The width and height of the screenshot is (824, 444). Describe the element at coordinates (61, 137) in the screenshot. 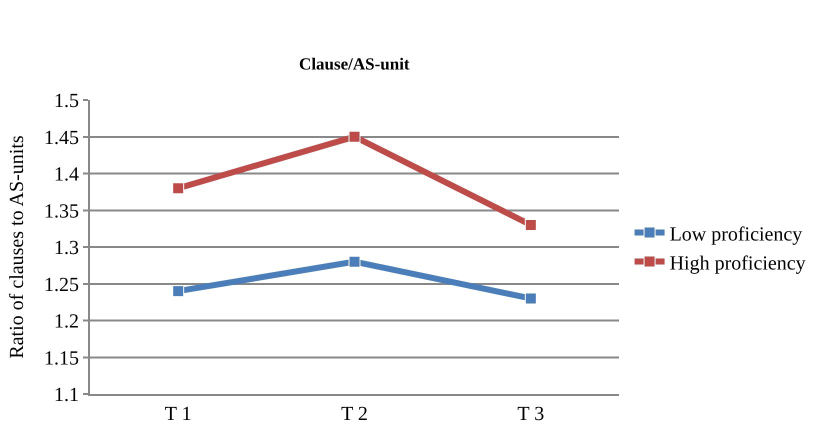

I see `y-tick-label: 1.45` at that location.